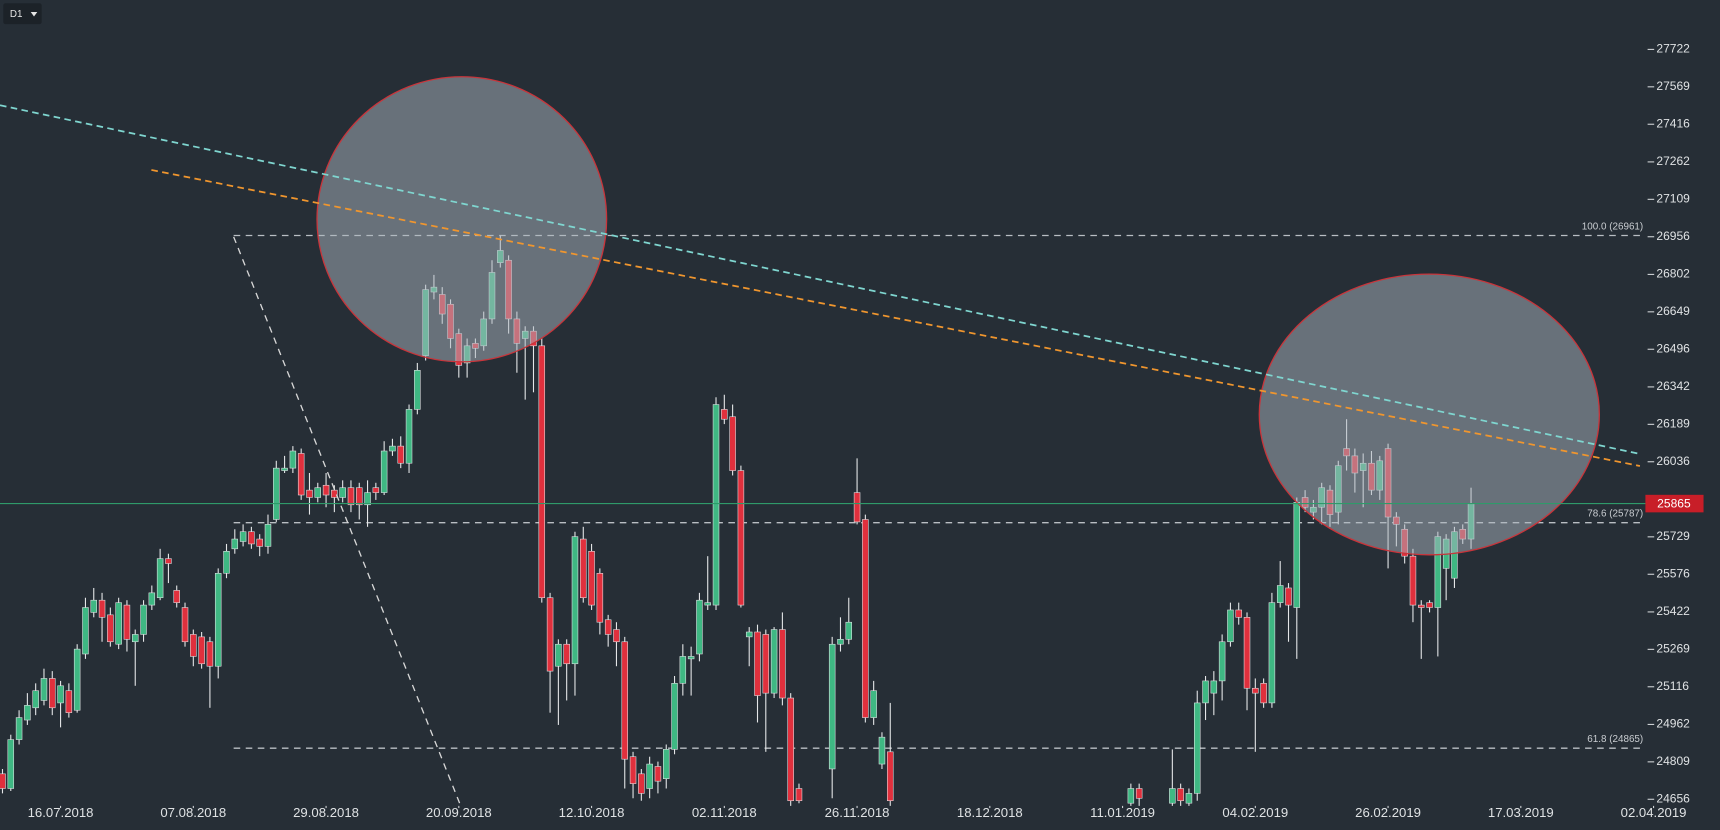 This screenshot has height=830, width=1720. Describe the element at coordinates (1673, 86) in the screenshot. I see `y-tick-label: 27569` at that location.